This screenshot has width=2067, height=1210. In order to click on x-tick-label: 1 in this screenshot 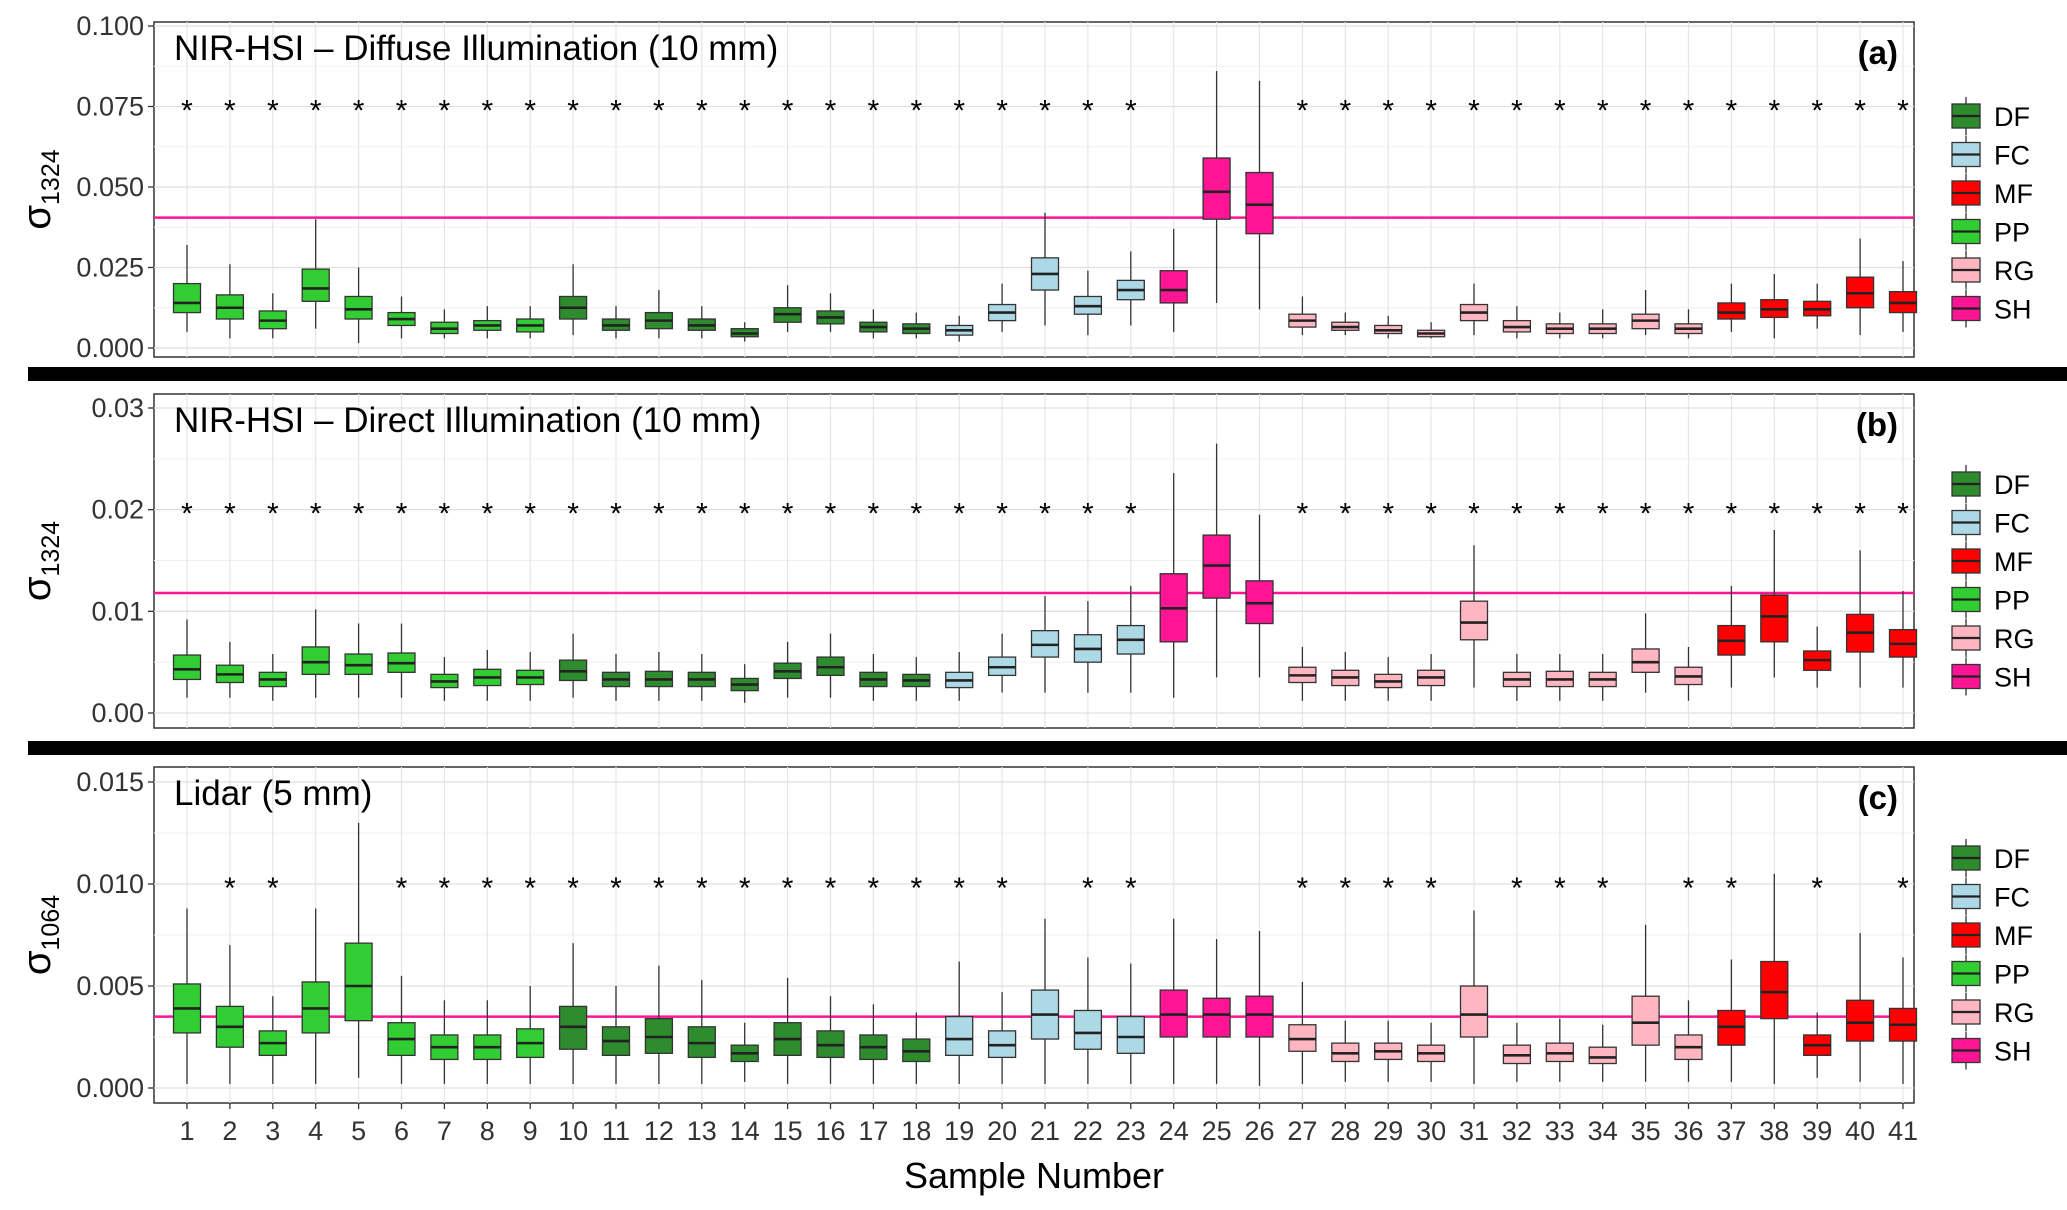, I will do `click(186, 1131)`.